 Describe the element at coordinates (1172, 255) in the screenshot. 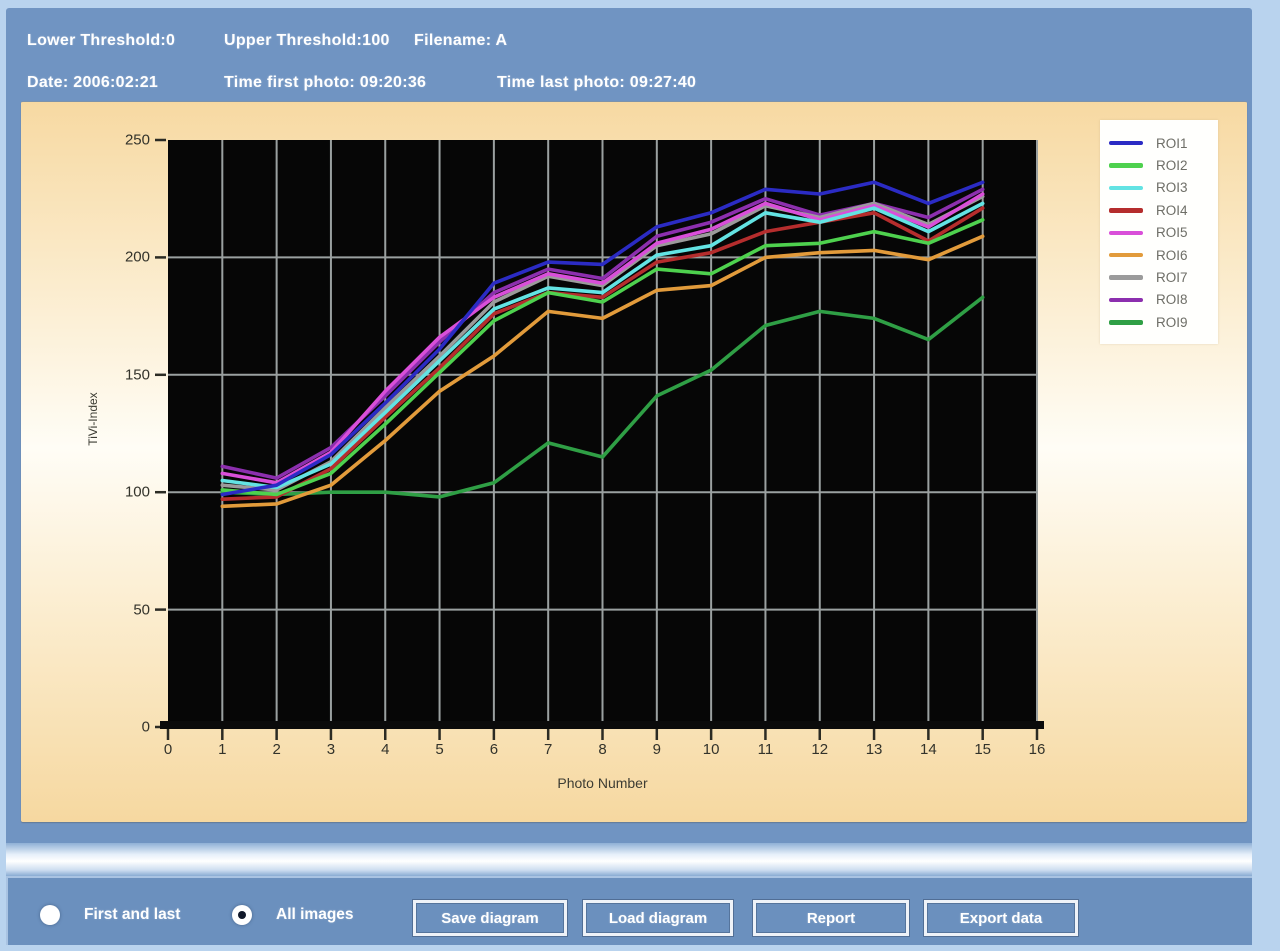

I see `legend-label-ROI6: ROI6` at that location.